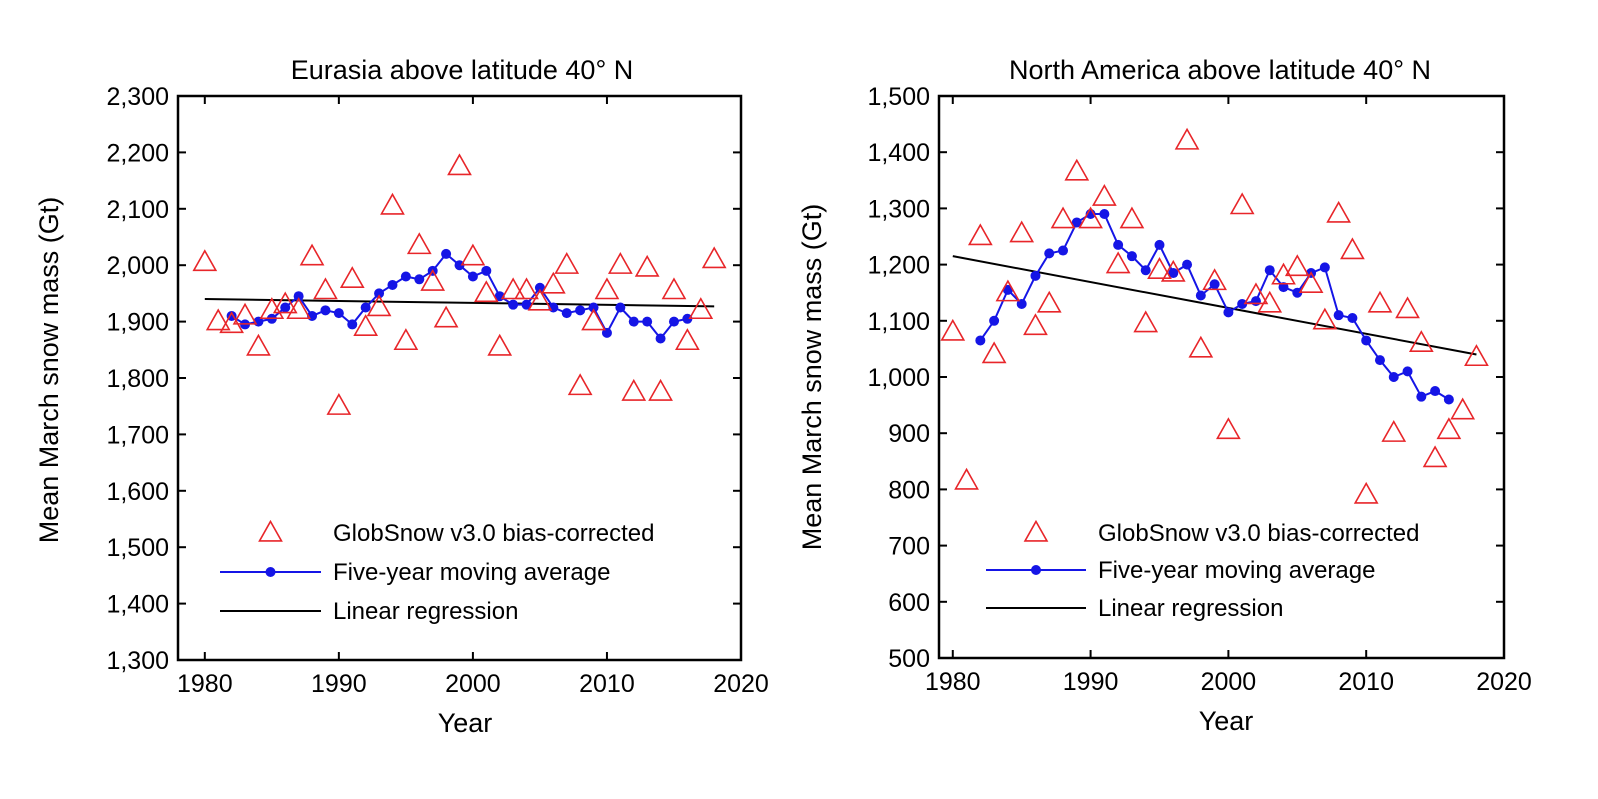 Image resolution: width=1598 pixels, height=799 pixels. Describe the element at coordinates (909, 659) in the screenshot. I see `y-tick-label: 500` at that location.